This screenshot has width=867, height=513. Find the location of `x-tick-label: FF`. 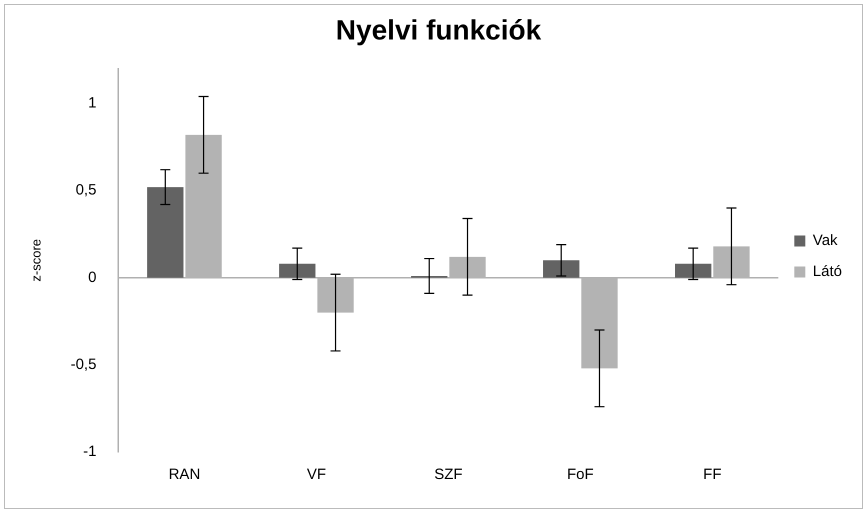

x-tick-label: FF is located at coordinates (712, 475).